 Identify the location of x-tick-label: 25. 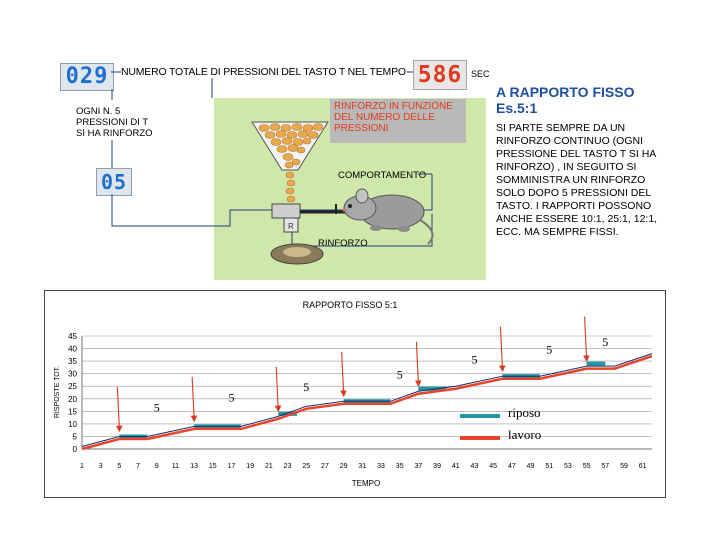
(306, 466).